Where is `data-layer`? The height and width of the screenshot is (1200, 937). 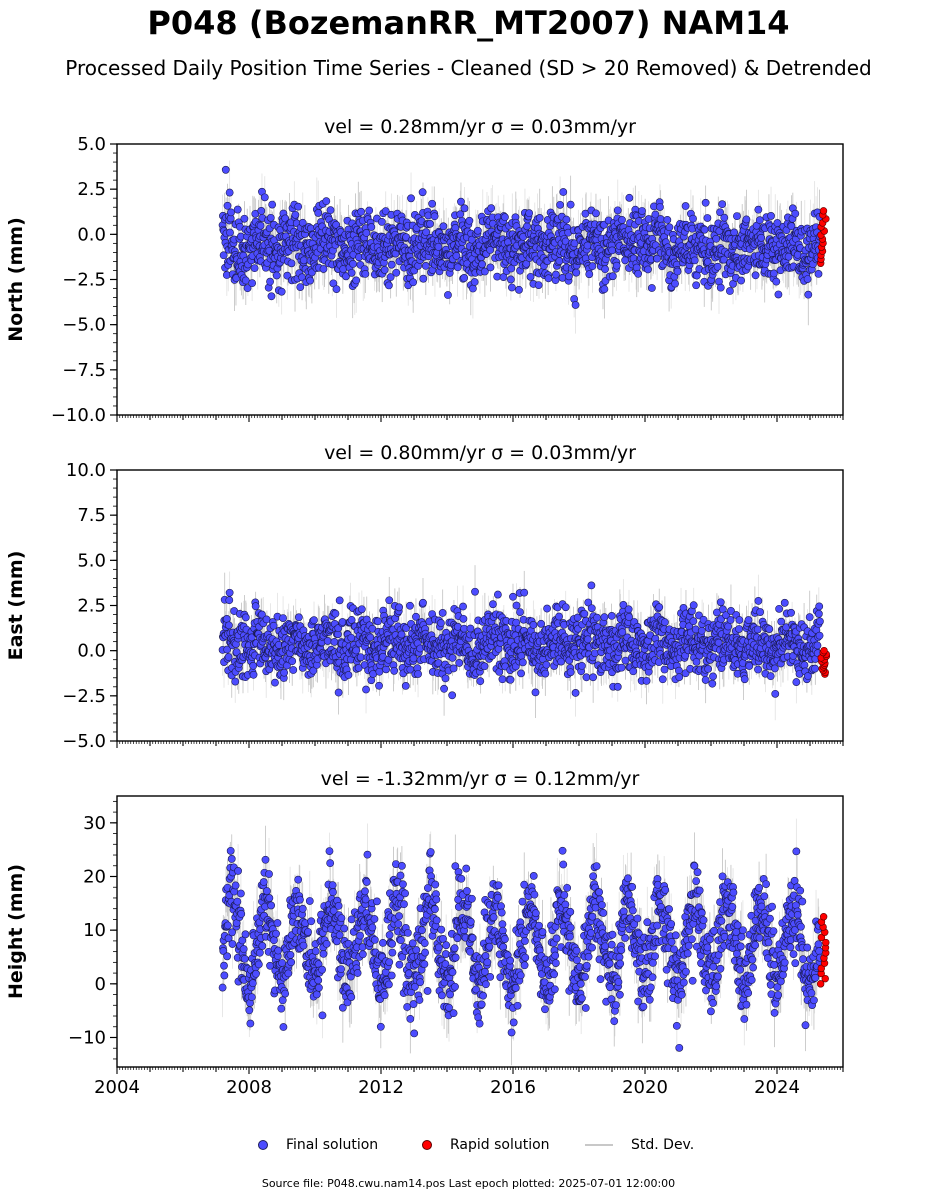
data-layer is located at coordinates (524, 643).